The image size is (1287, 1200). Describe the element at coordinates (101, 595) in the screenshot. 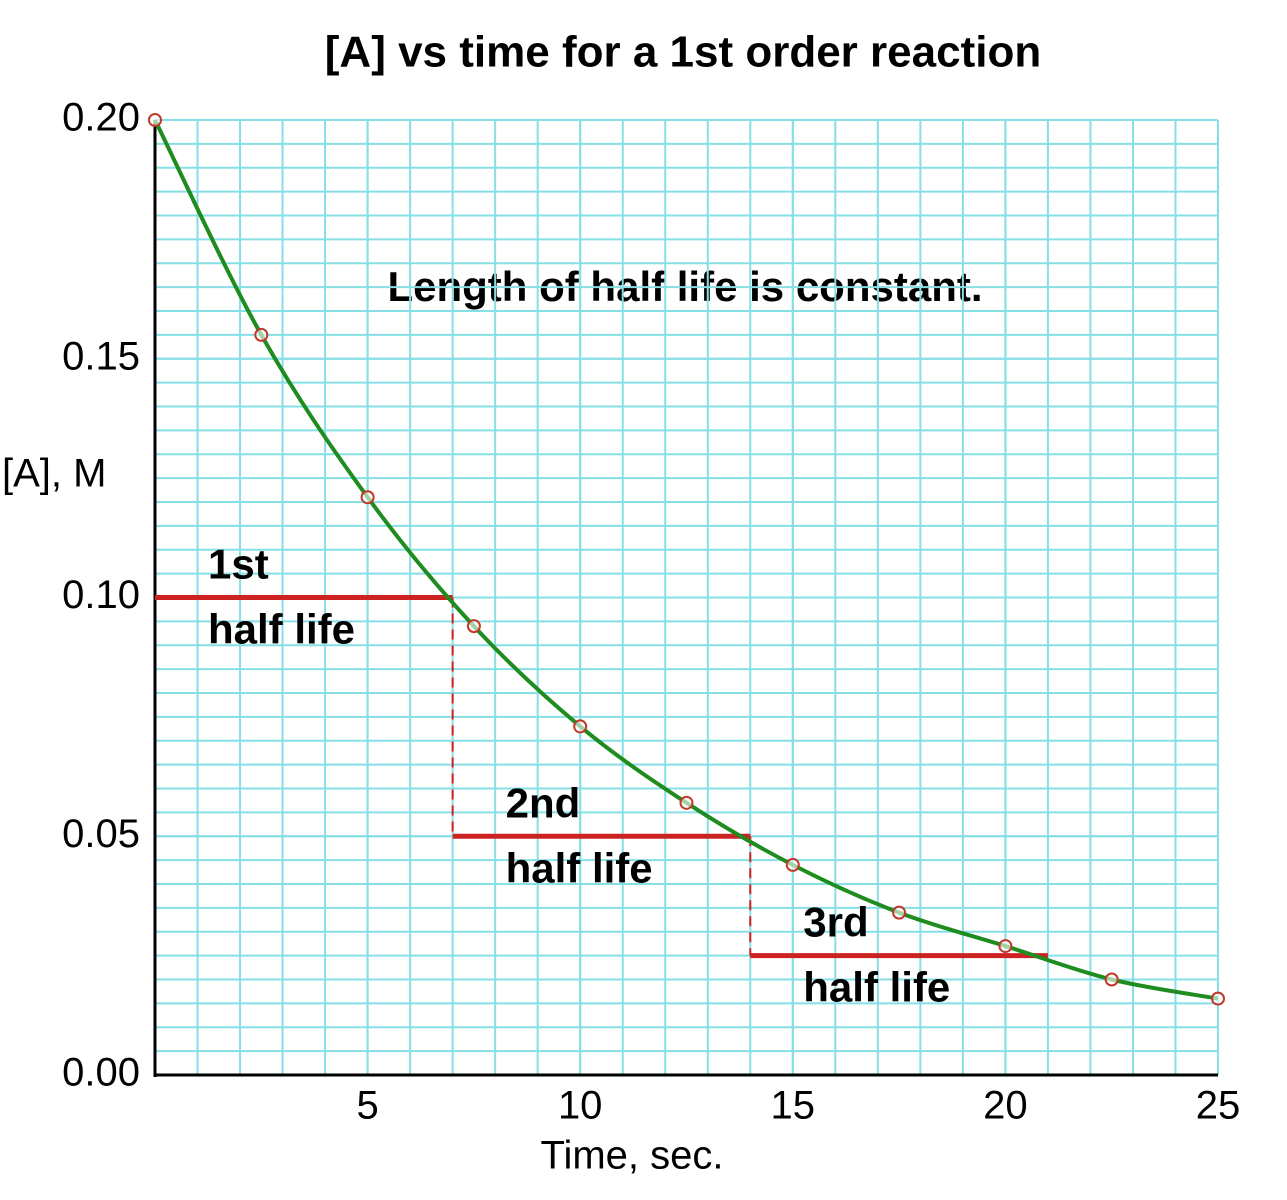

I see `y-tick-label: 0.10` at that location.